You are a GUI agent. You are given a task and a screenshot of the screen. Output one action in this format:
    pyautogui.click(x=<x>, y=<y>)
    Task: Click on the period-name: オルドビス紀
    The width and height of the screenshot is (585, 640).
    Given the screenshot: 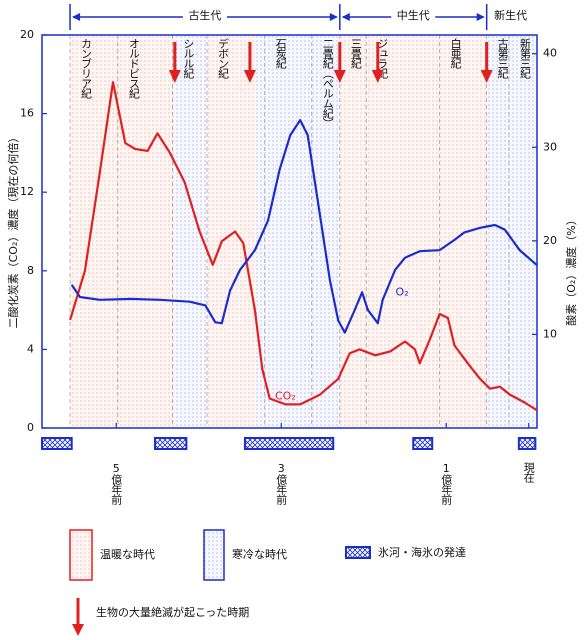 What is the action you would take?
    pyautogui.click(x=133, y=68)
    